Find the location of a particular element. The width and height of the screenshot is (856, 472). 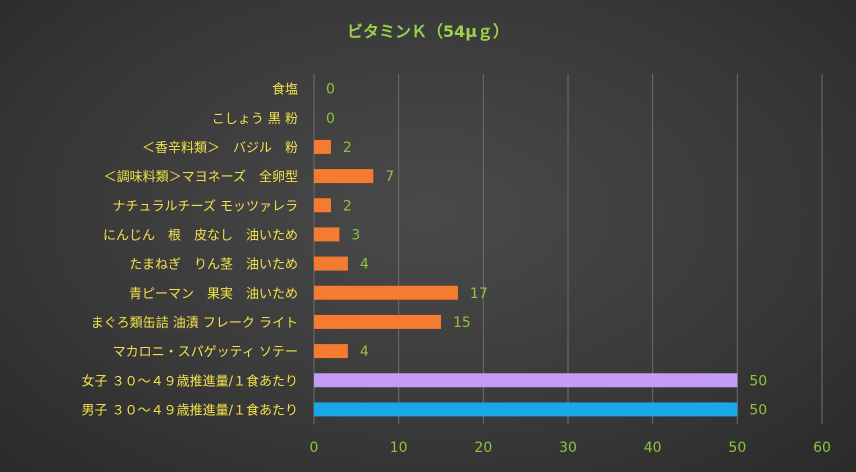

x-tick-label: 40 is located at coordinates (653, 448).